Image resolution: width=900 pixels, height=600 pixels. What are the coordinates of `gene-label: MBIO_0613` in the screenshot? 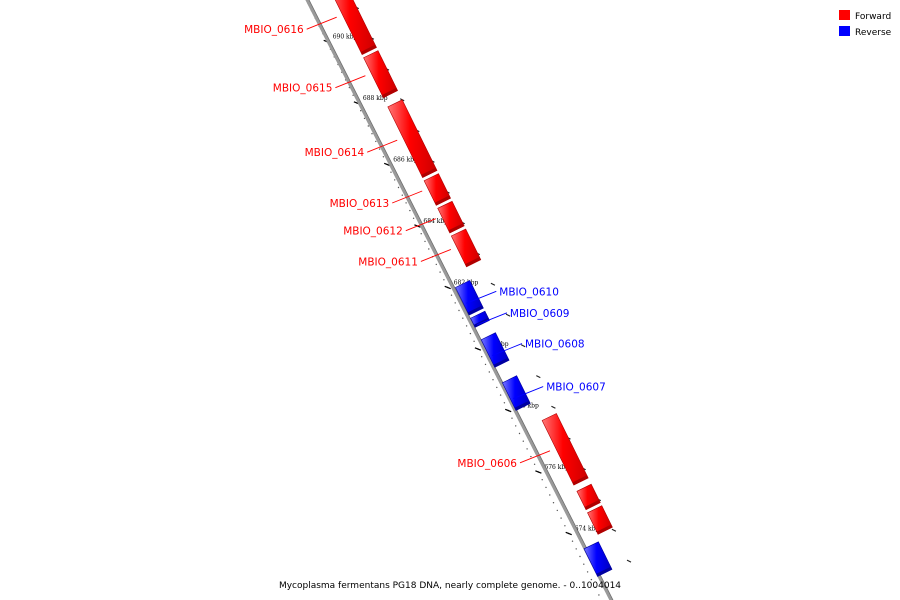 It's located at (360, 204).